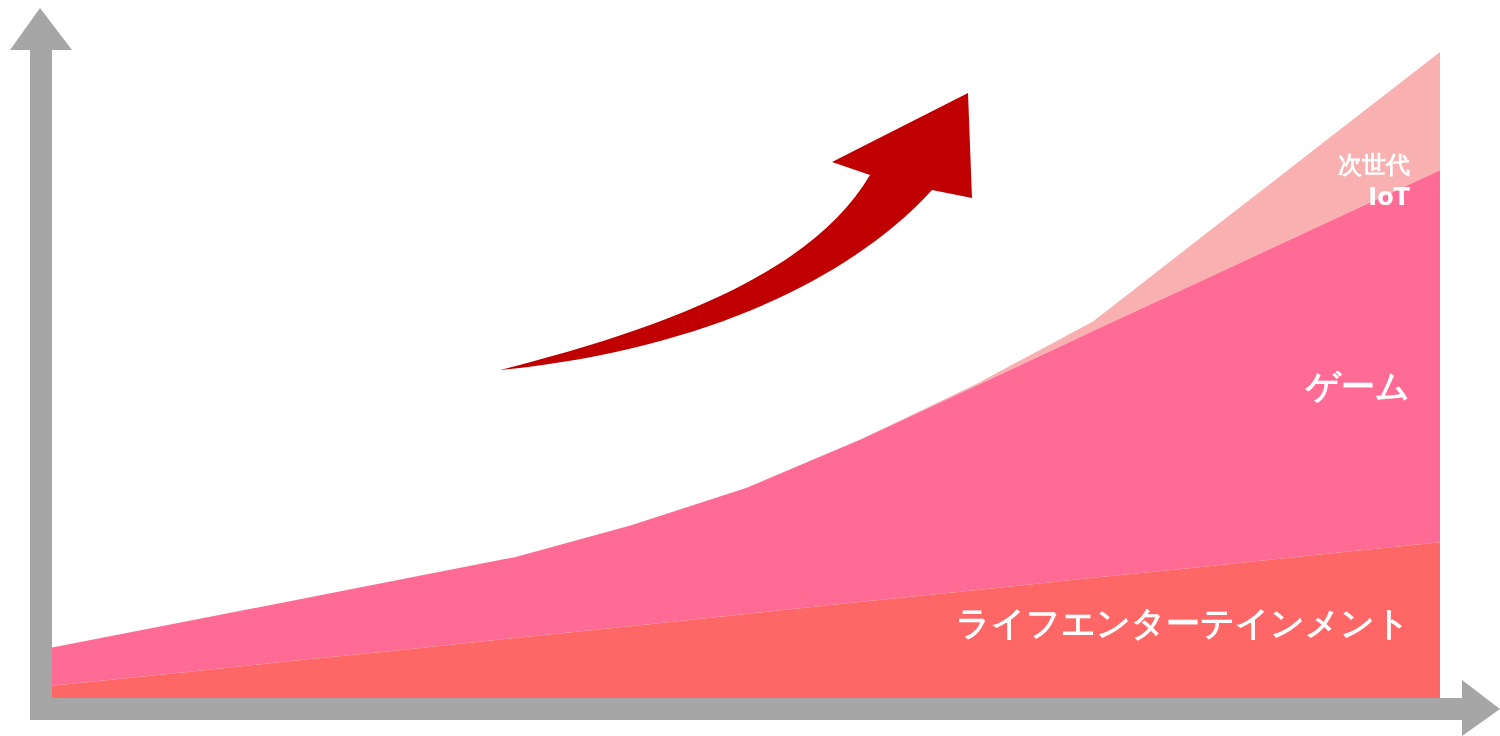 The image size is (1500, 736). What do you see at coordinates (1183, 622) in the screenshot?
I see `series-label: ライフエンターテインメント` at bounding box center [1183, 622].